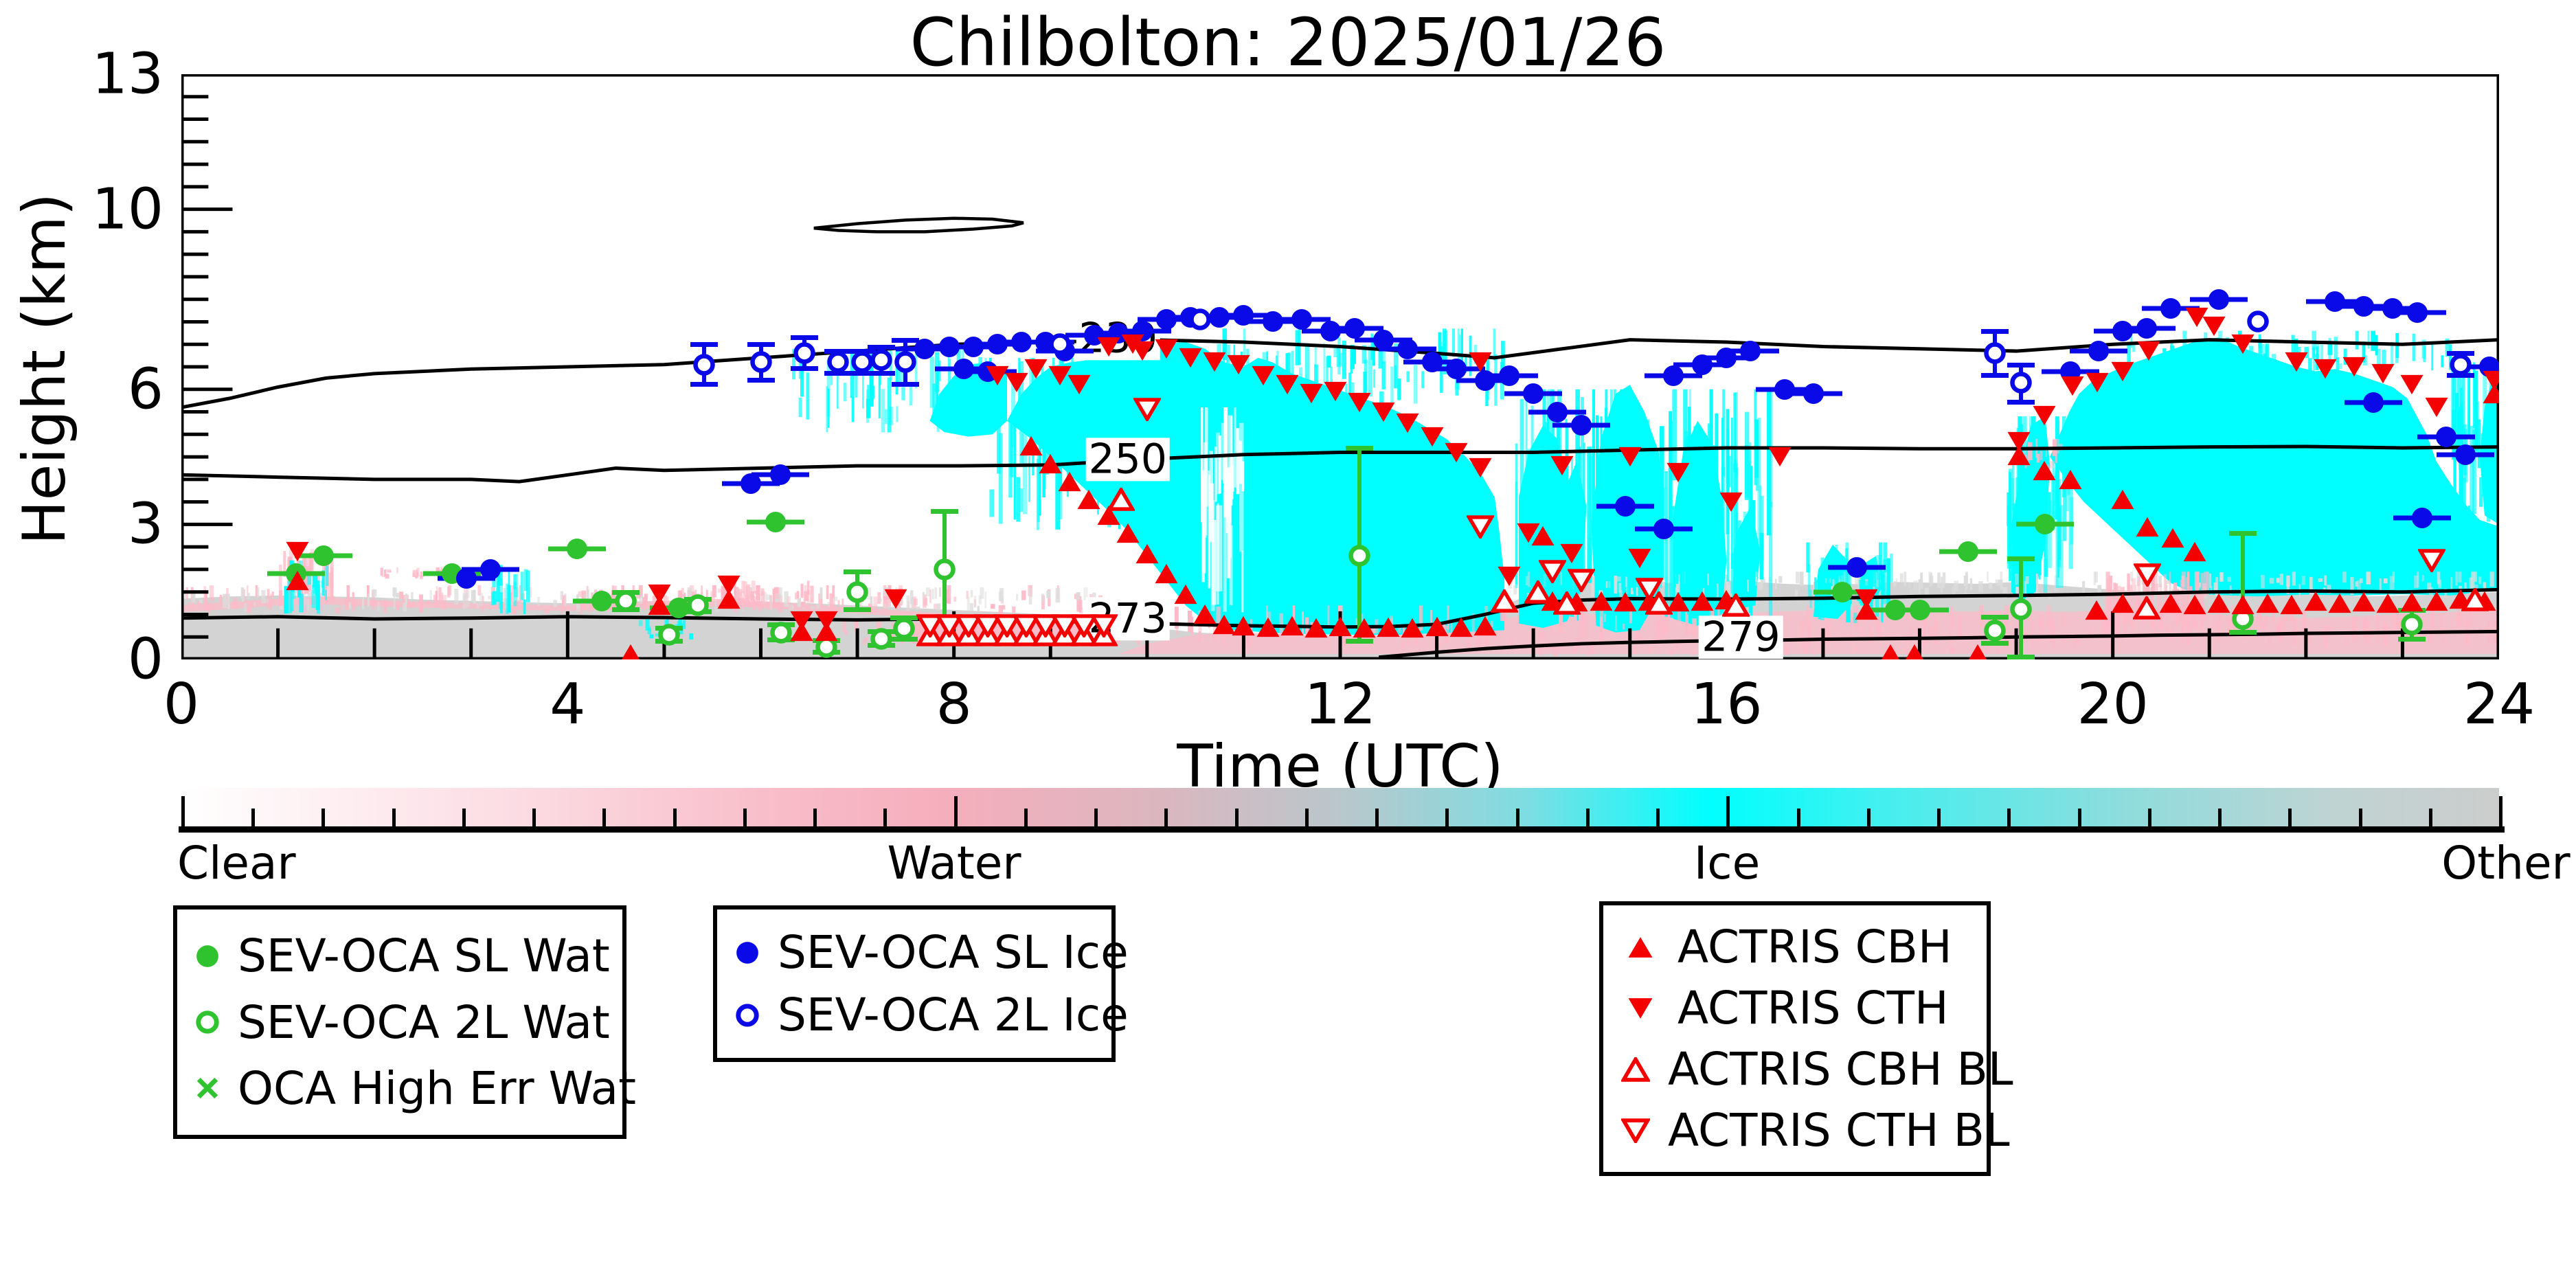 The image size is (2576, 1288). Describe the element at coordinates (236, 863) in the screenshot. I see `colorbar-label-clear: Clear` at that location.